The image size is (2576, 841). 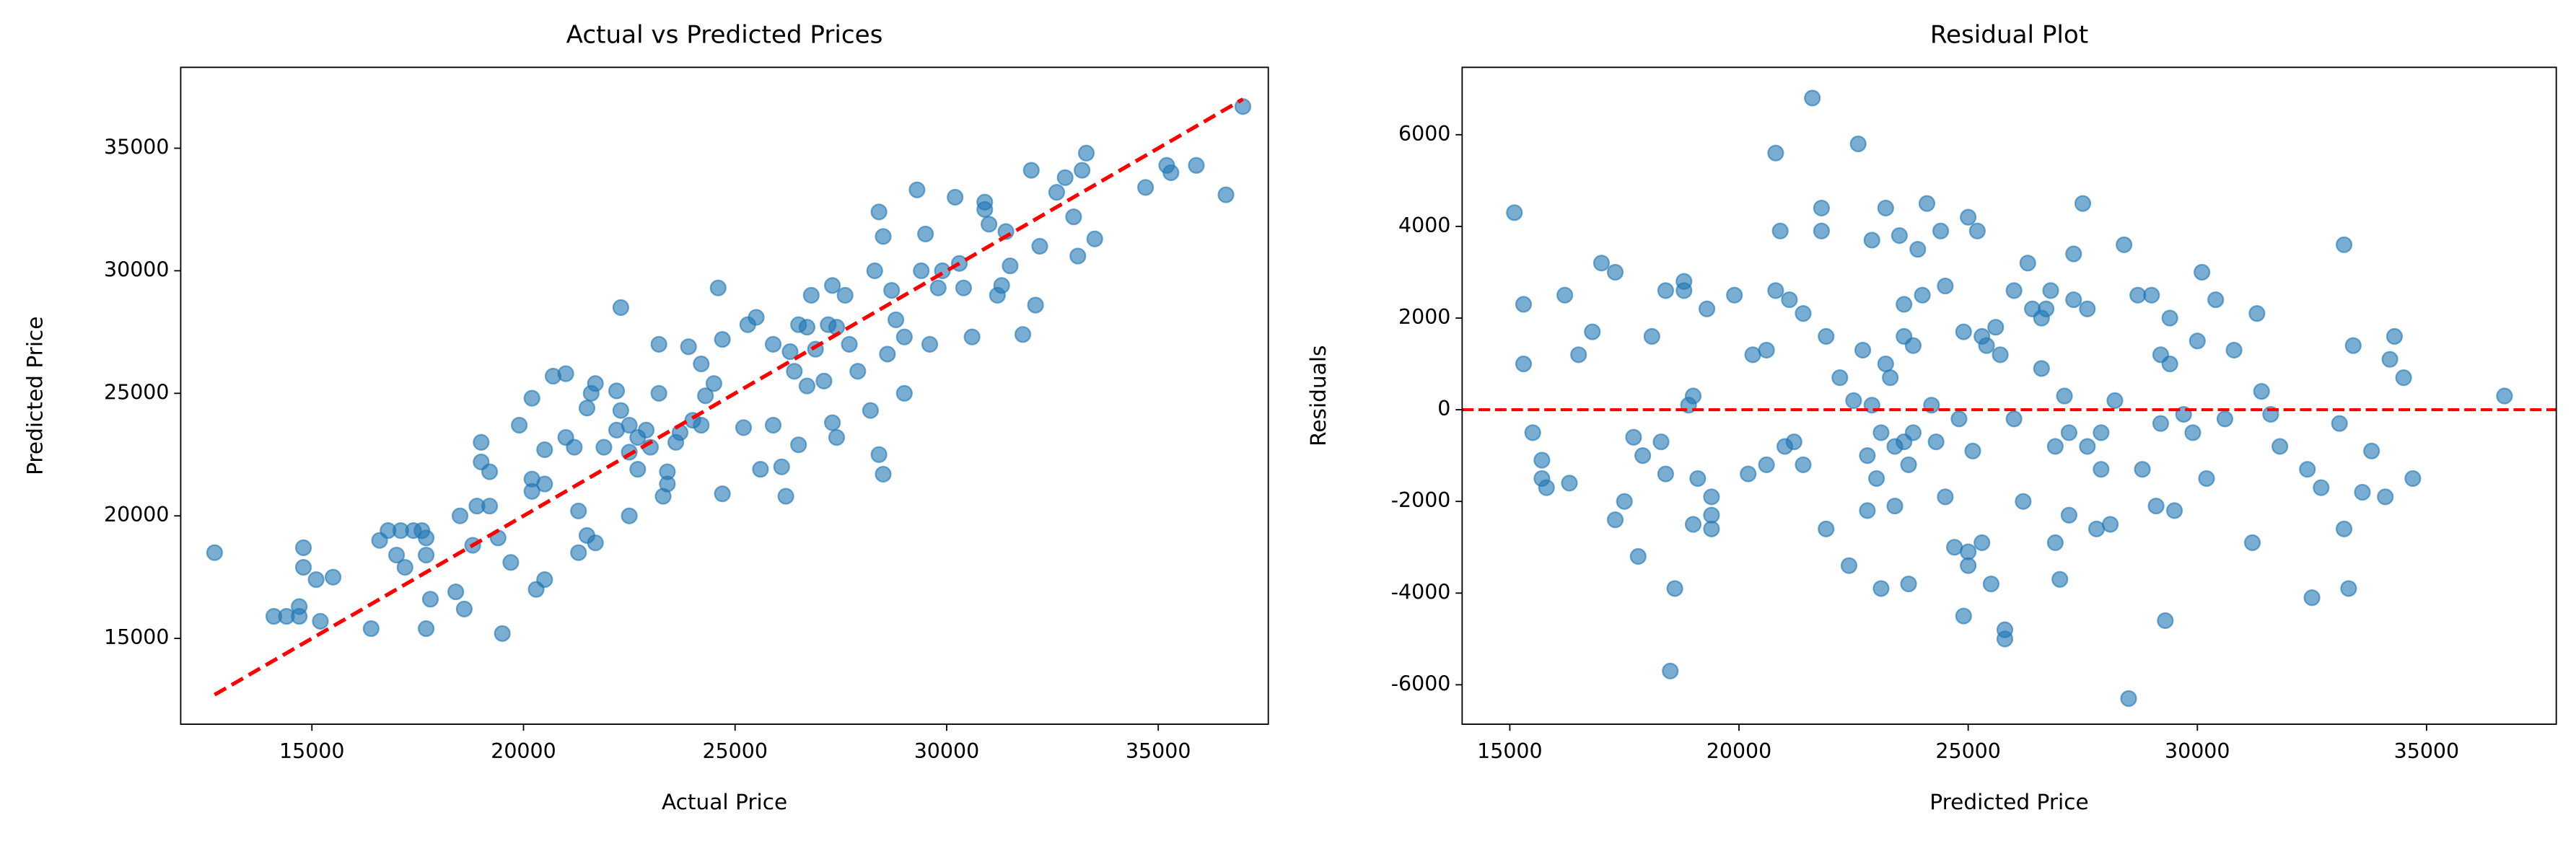 I want to click on chart-title: Residual Plot, so click(x=2009, y=35).